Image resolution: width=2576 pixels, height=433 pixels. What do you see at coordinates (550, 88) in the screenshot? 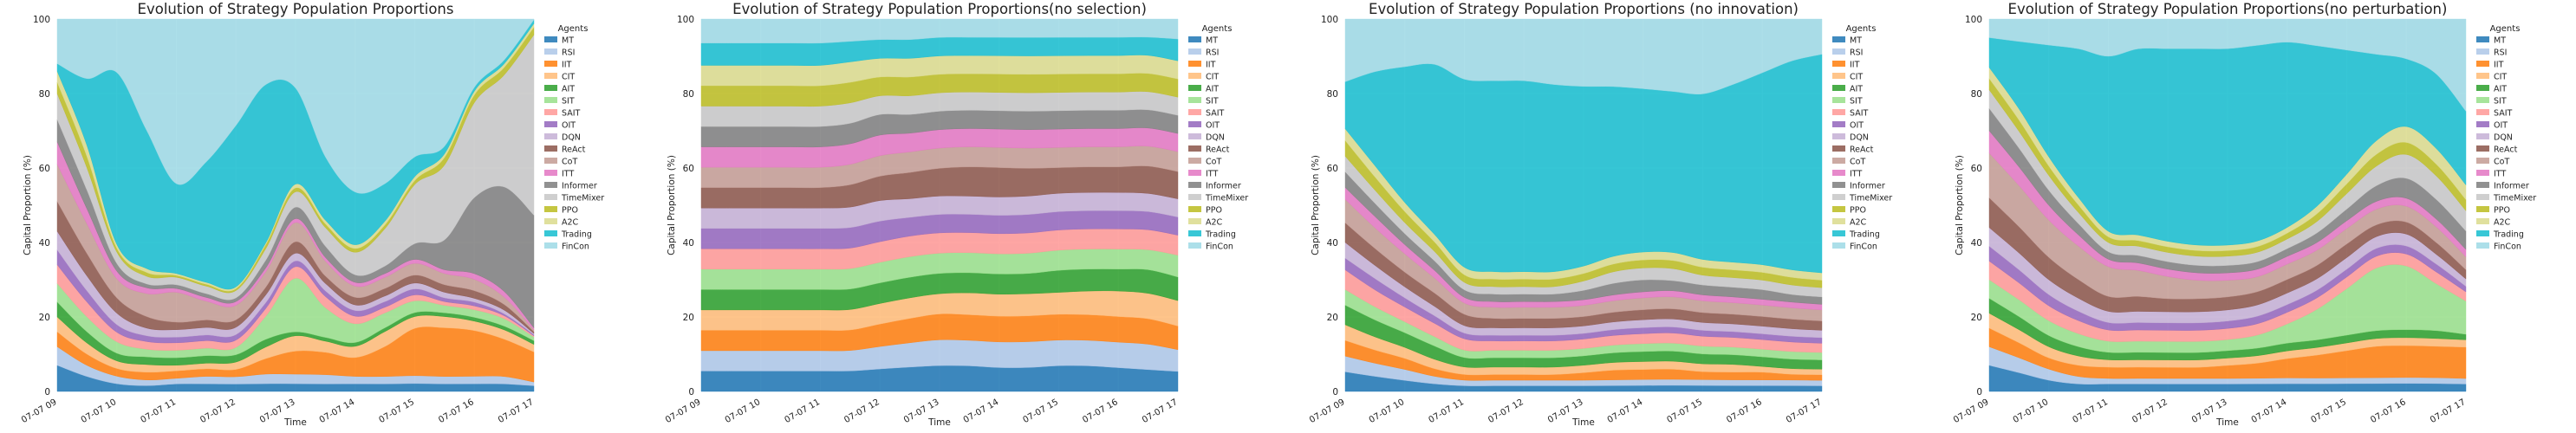
I see `legend-swatch-ait` at bounding box center [550, 88].